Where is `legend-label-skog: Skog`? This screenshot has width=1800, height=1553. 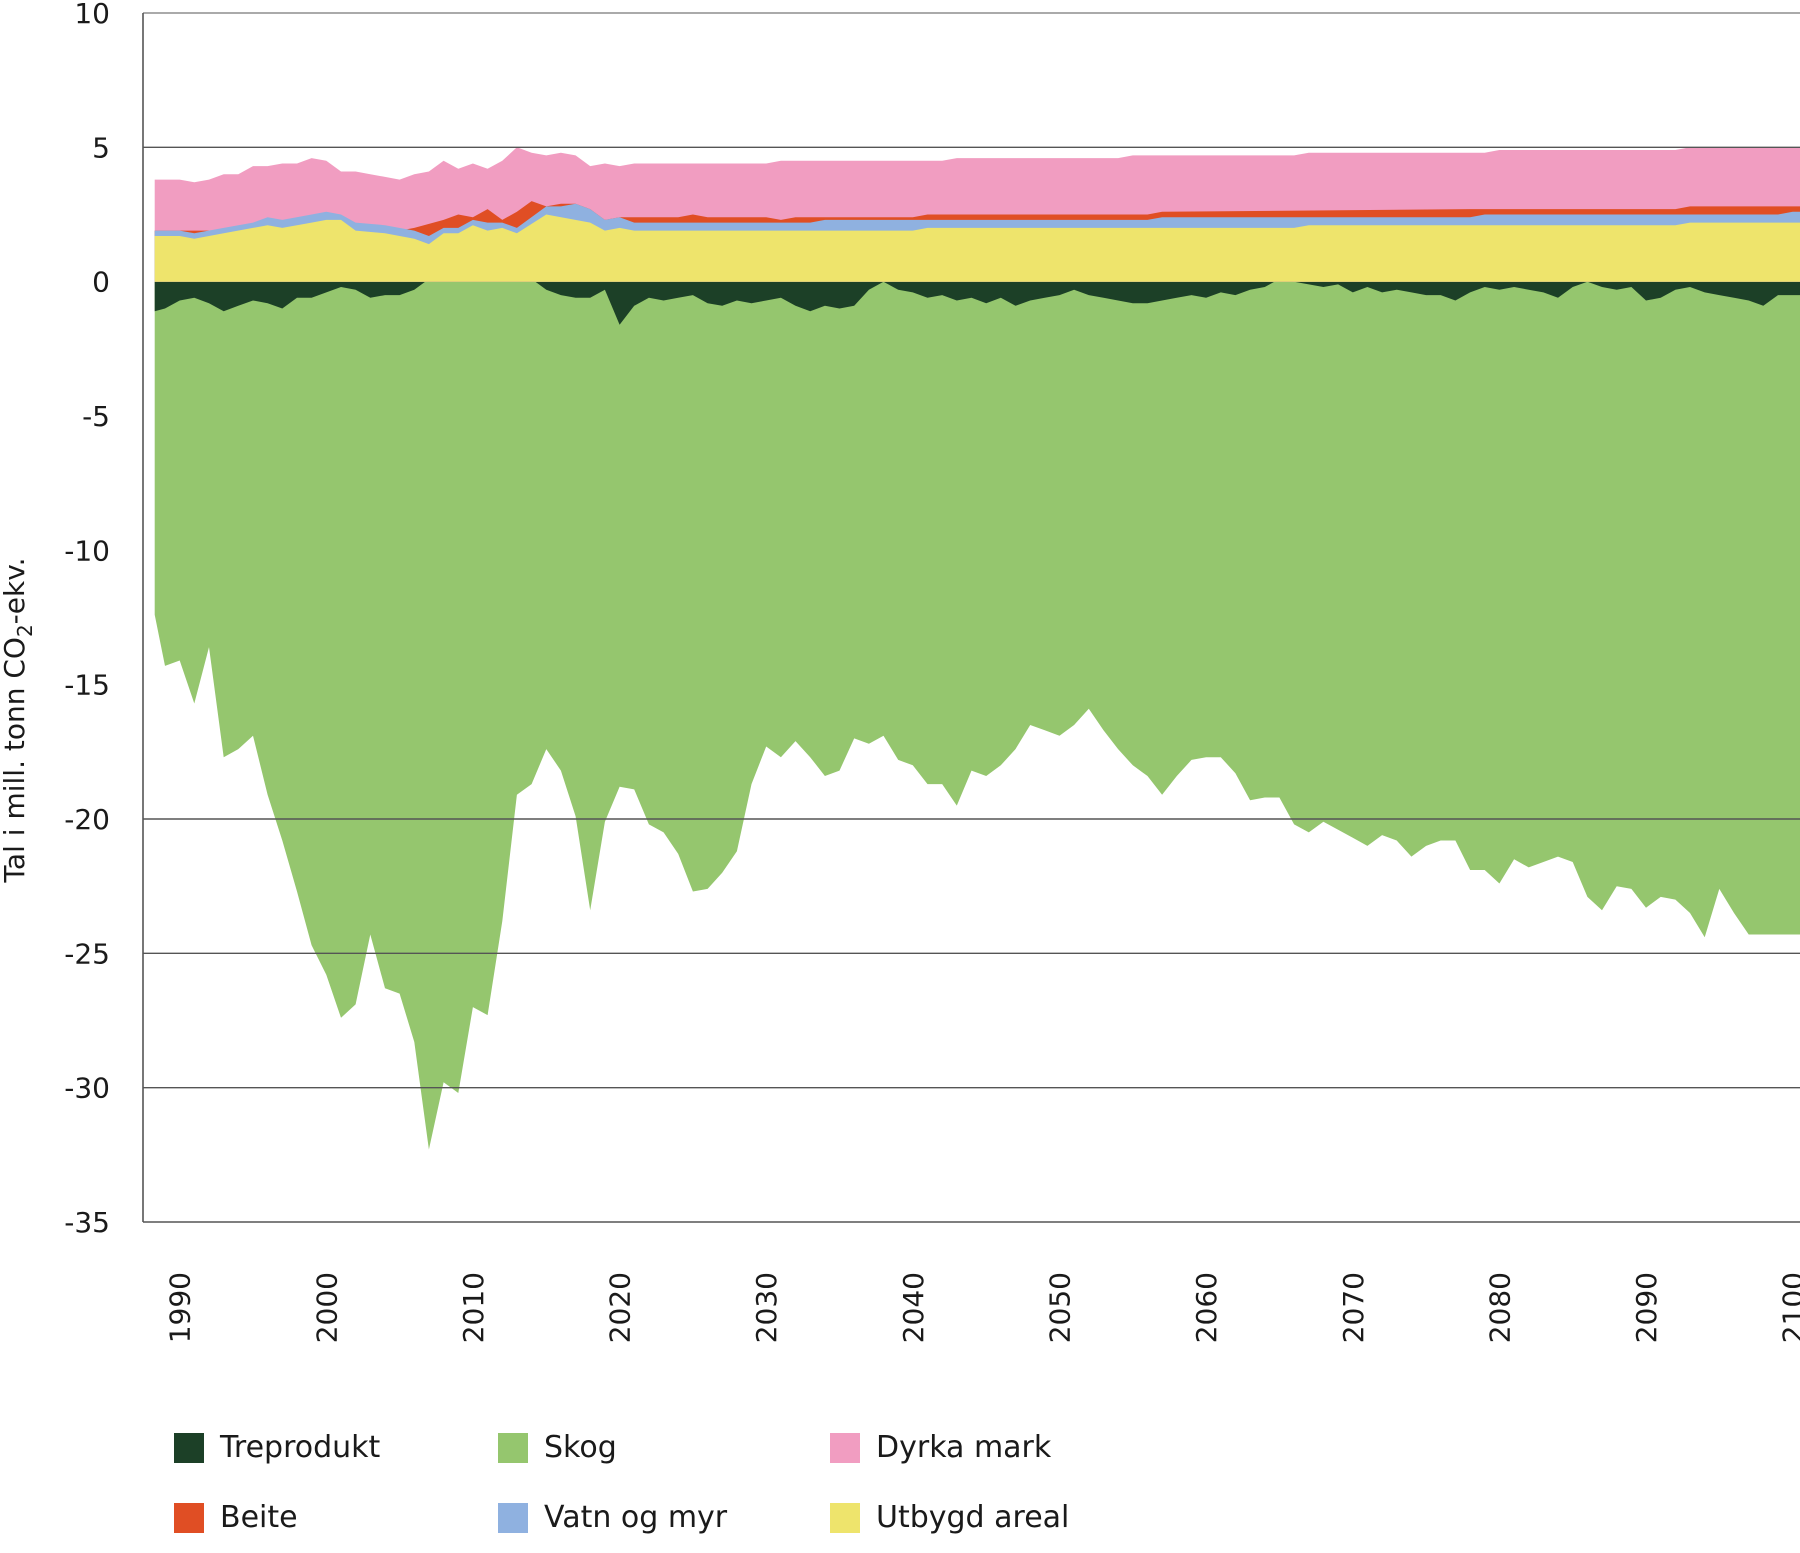
legend-label-skog: Skog is located at coordinates (580, 1447).